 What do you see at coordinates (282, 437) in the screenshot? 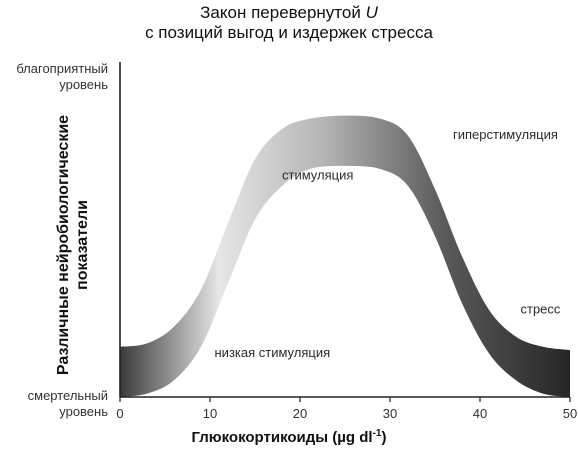
I see `x-axis-title-main: Глюкокортикоиды (µg dl` at bounding box center [282, 437].